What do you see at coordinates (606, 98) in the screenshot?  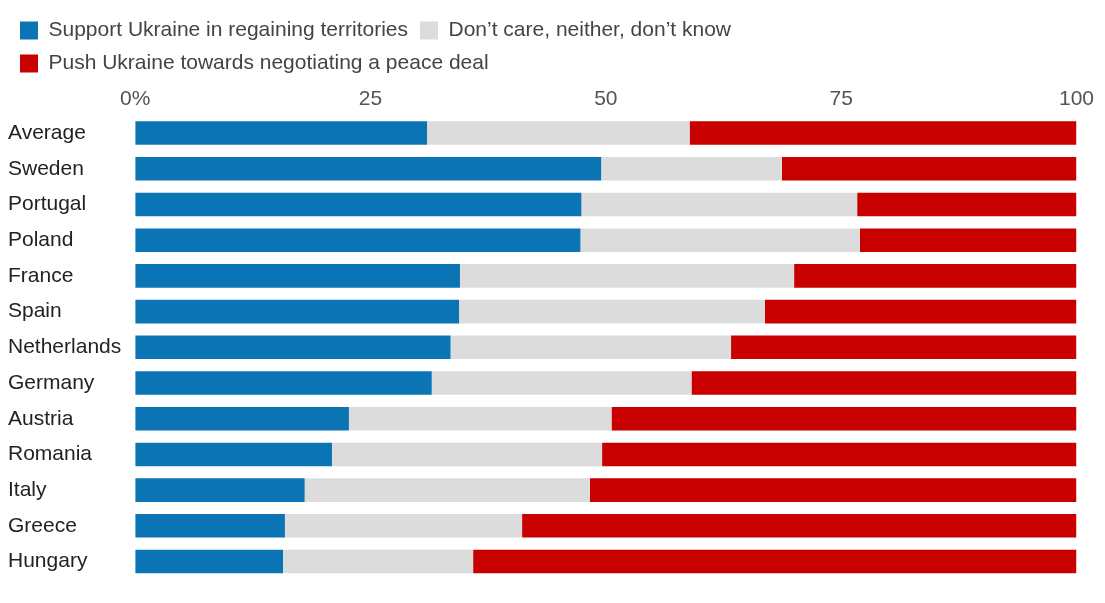 I see `x-tick-label: 50` at bounding box center [606, 98].